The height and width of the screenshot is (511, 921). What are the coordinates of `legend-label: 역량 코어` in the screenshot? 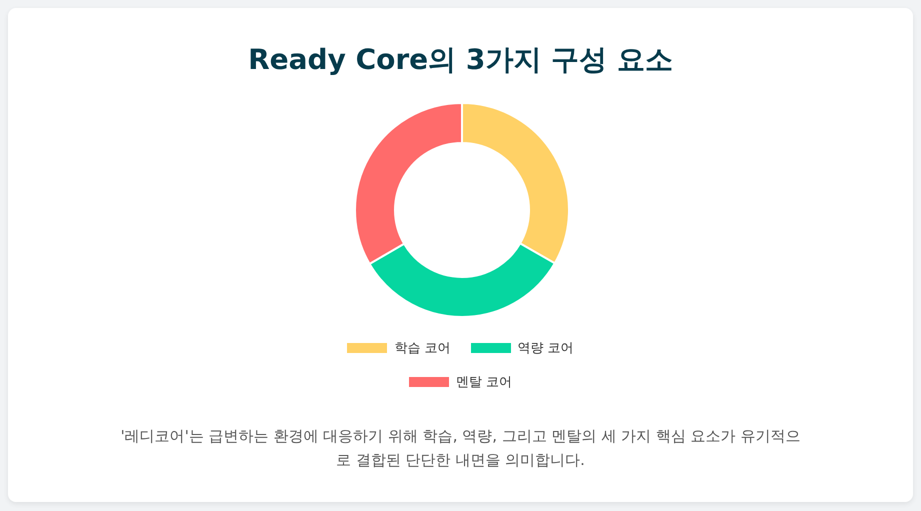 It's located at (546, 348).